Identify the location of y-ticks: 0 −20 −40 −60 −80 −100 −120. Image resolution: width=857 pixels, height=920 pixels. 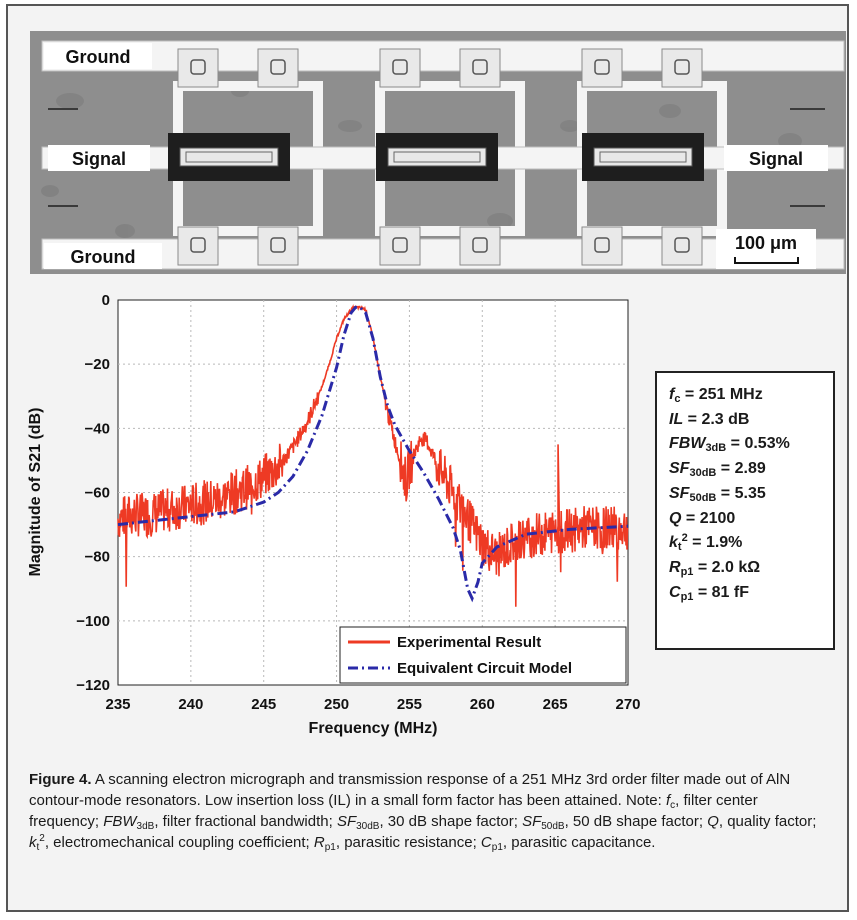
(93, 493).